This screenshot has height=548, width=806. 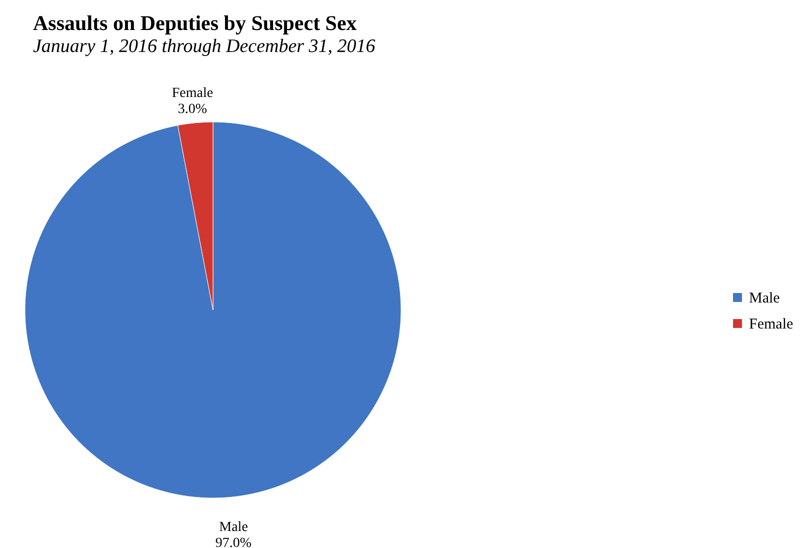 I want to click on chart-subtitle: January 1, 2016 through December 31, 2016, so click(x=204, y=46).